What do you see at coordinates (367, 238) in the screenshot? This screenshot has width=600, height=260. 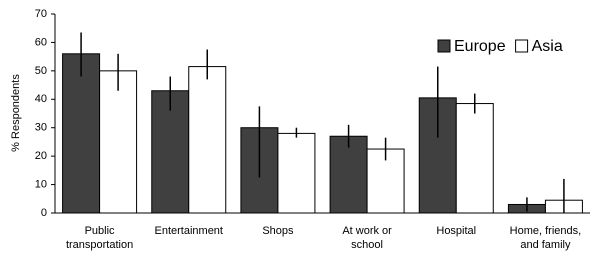 I see `x-tick-label: At work or school` at bounding box center [367, 238].